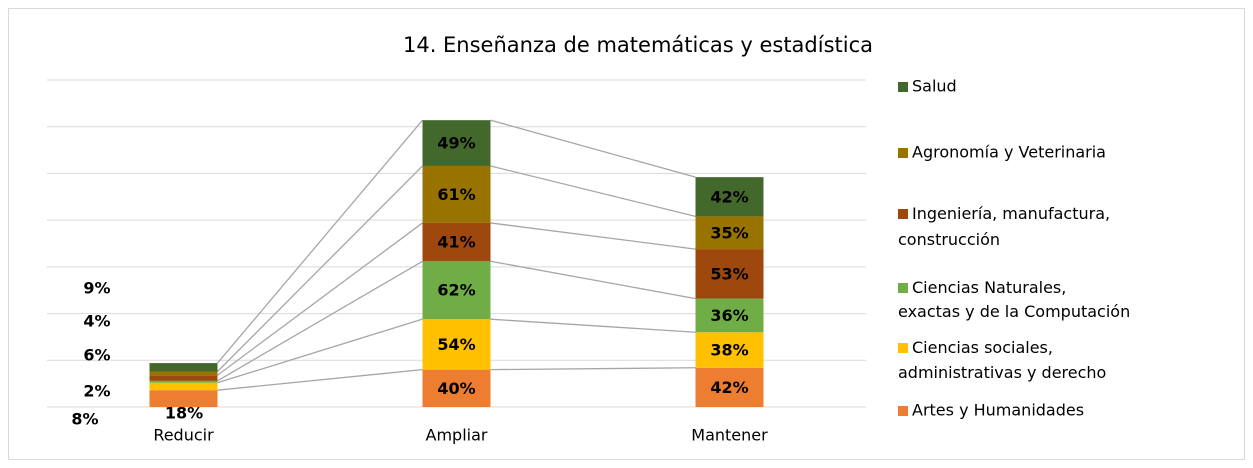 The height and width of the screenshot is (468, 1253). Describe the element at coordinates (934, 86) in the screenshot. I see `legend-label: Salud` at that location.